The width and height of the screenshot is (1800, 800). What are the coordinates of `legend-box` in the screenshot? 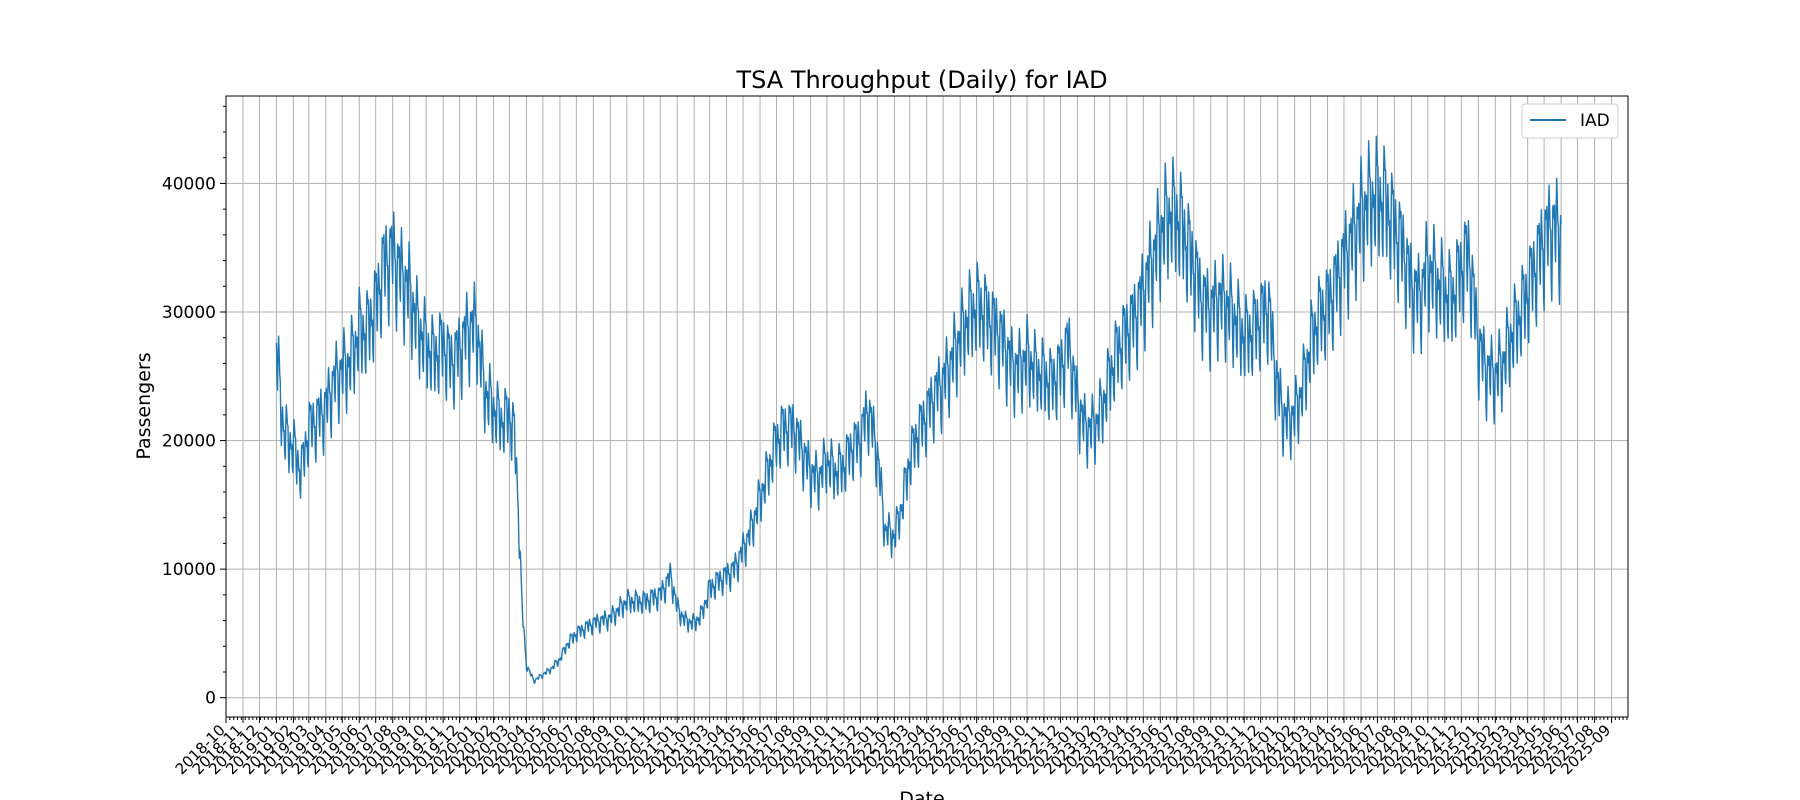 It's located at (1570, 121).